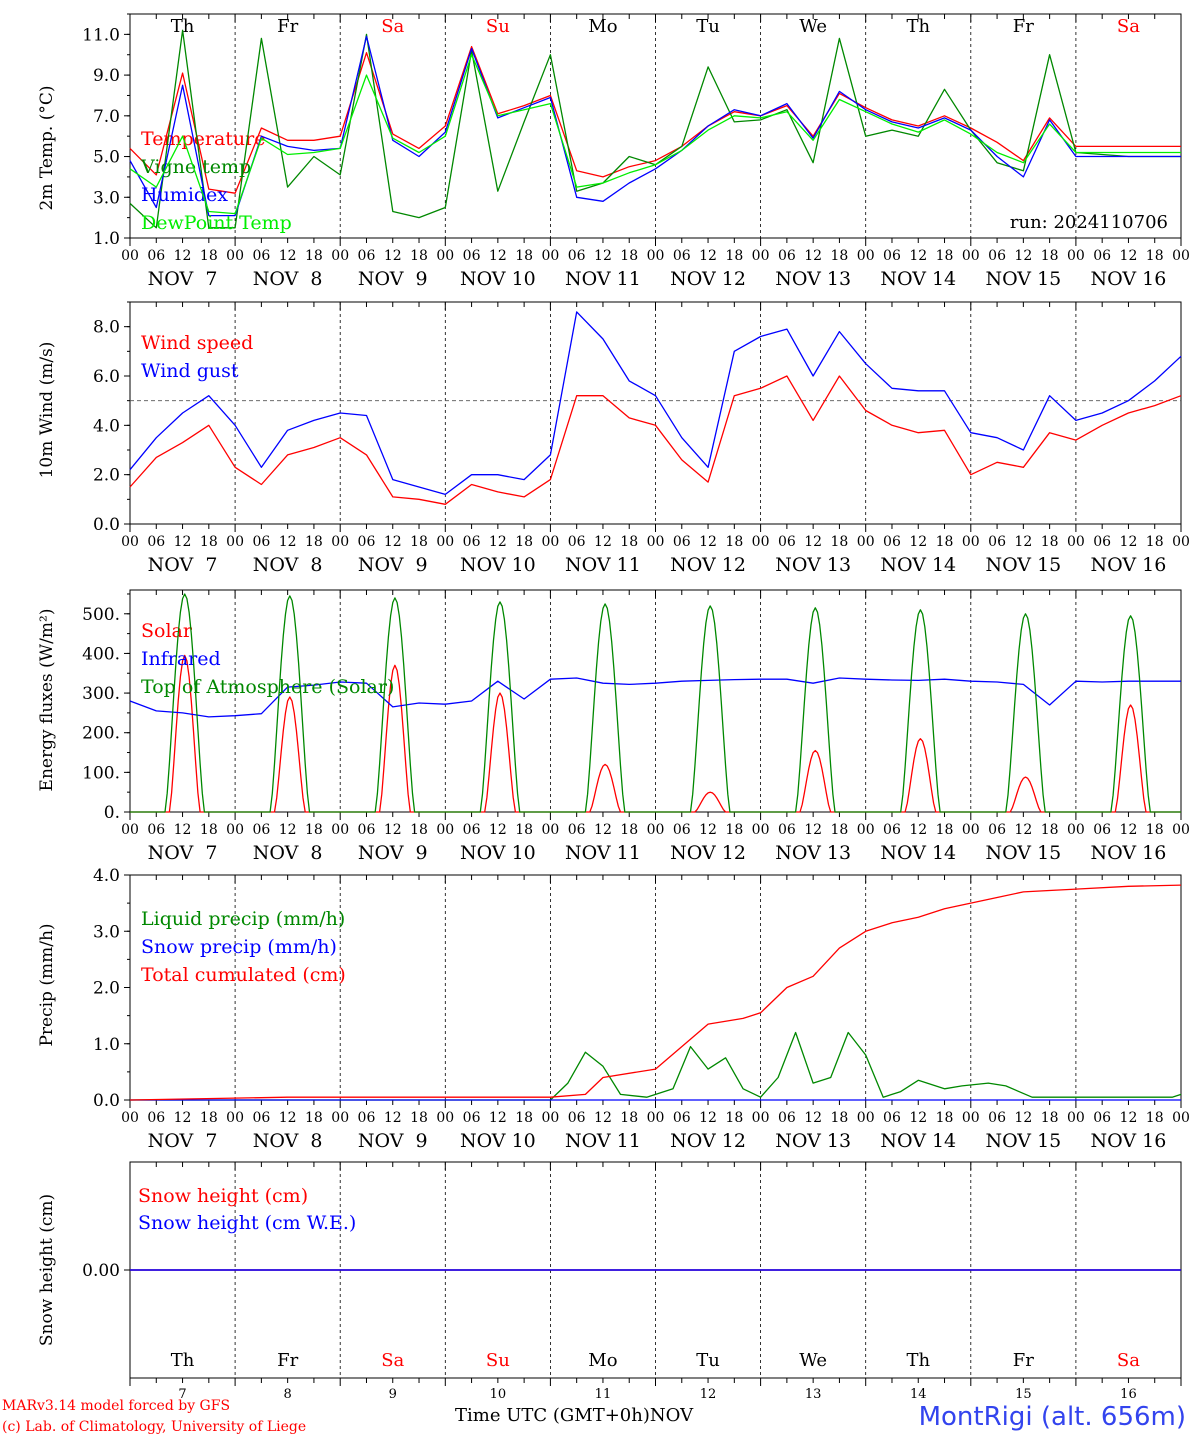 The width and height of the screenshot is (1194, 1440). Describe the element at coordinates (106, 476) in the screenshot. I see `y-tick-label: 2.0` at that location.